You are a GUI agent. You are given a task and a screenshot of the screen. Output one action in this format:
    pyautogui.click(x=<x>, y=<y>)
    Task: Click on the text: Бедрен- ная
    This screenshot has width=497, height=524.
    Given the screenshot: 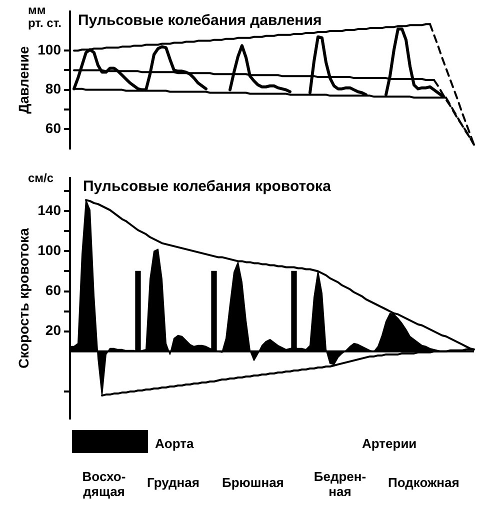 What is the action you would take?
    pyautogui.click(x=340, y=484)
    